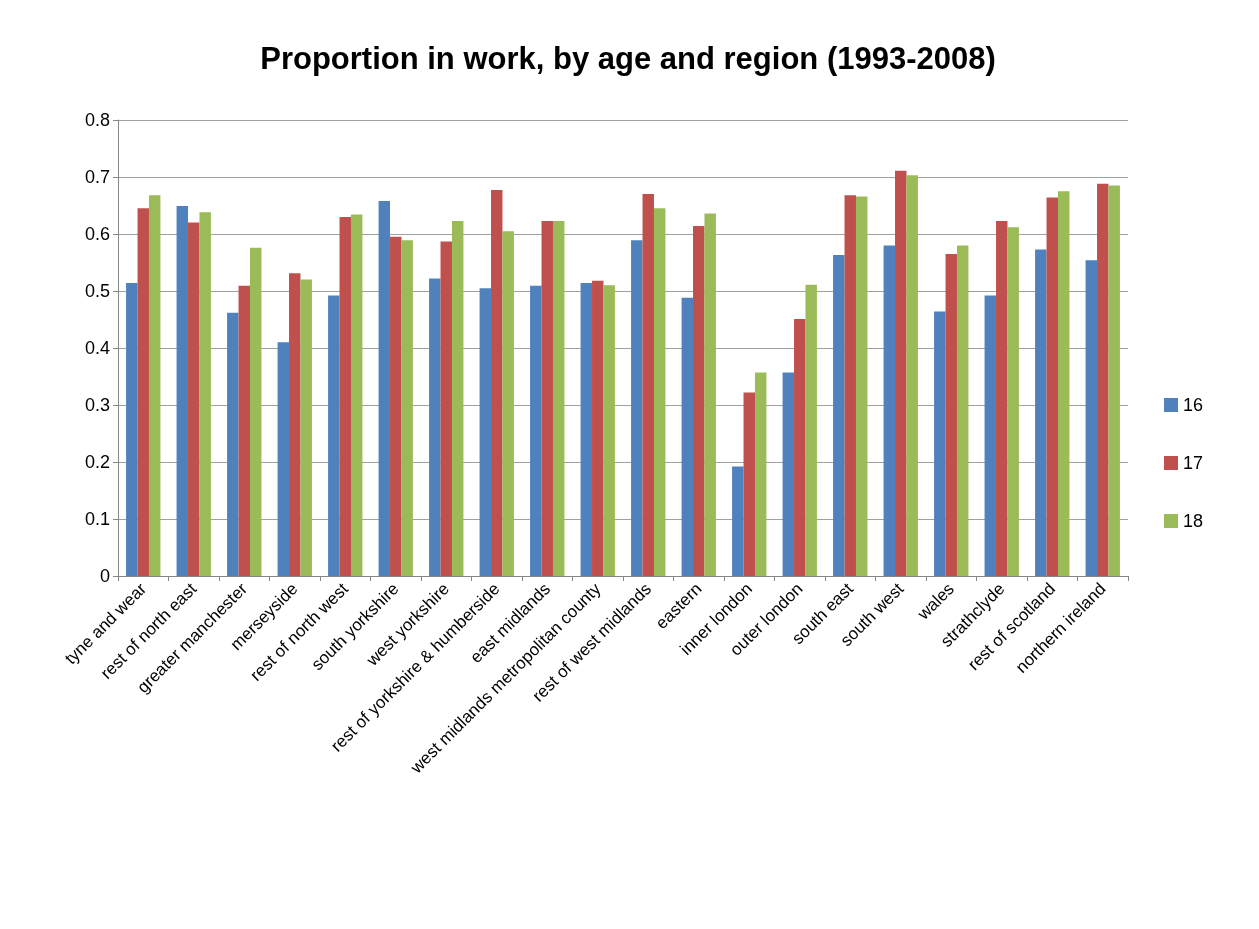 This screenshot has height=929, width=1259. Describe the element at coordinates (97, 462) in the screenshot. I see `y-tick-label: 0.2` at that location.